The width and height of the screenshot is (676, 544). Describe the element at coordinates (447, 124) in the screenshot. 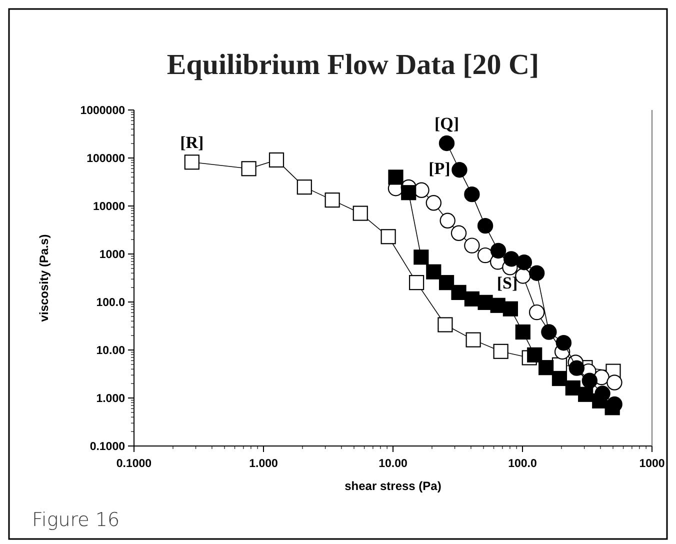

I see `series-label: [Q]` at that location.